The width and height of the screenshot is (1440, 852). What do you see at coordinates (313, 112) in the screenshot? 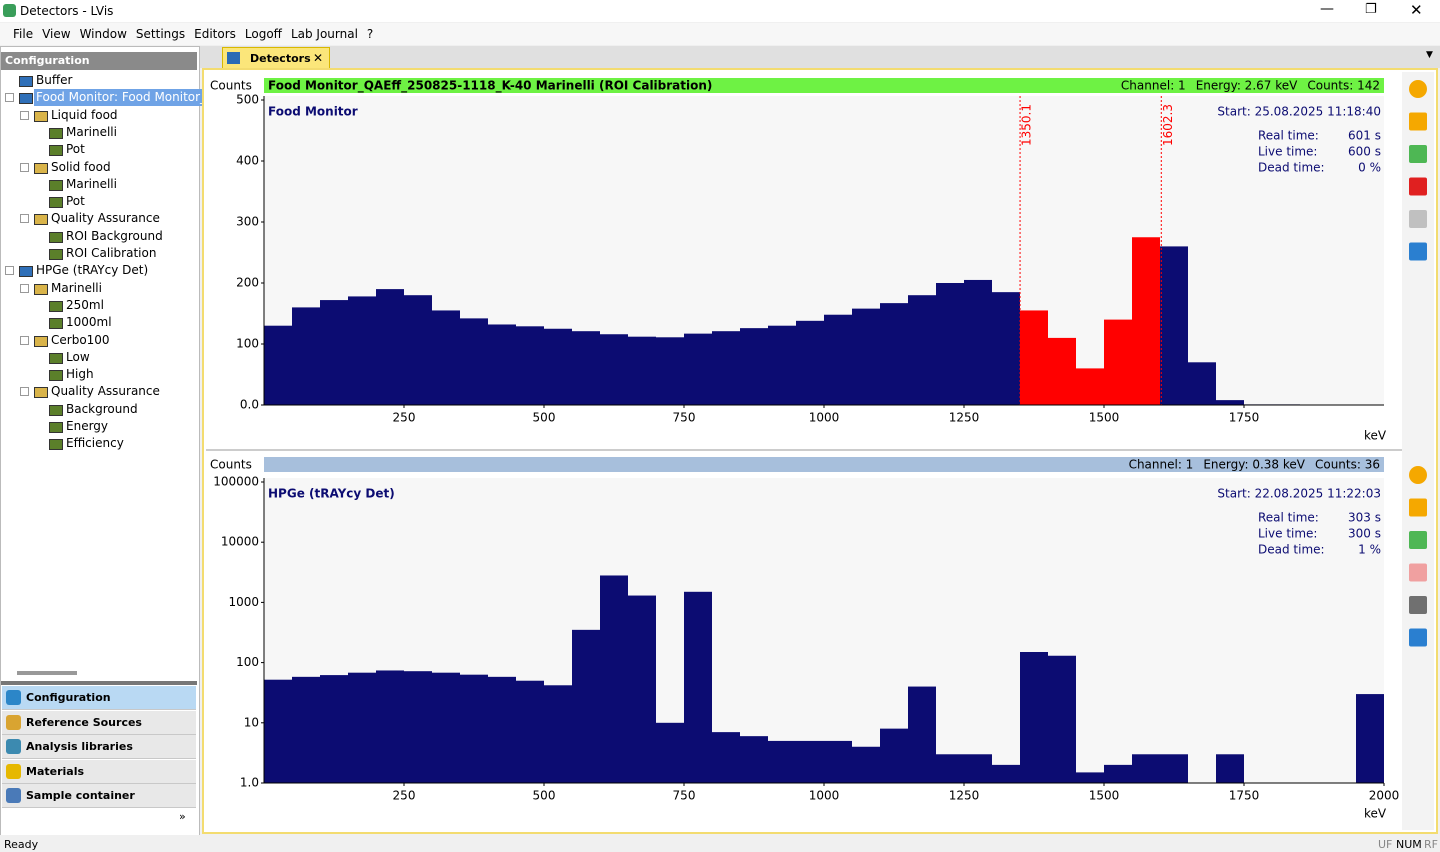
I see `detector-name: Food Monitor` at bounding box center [313, 112].